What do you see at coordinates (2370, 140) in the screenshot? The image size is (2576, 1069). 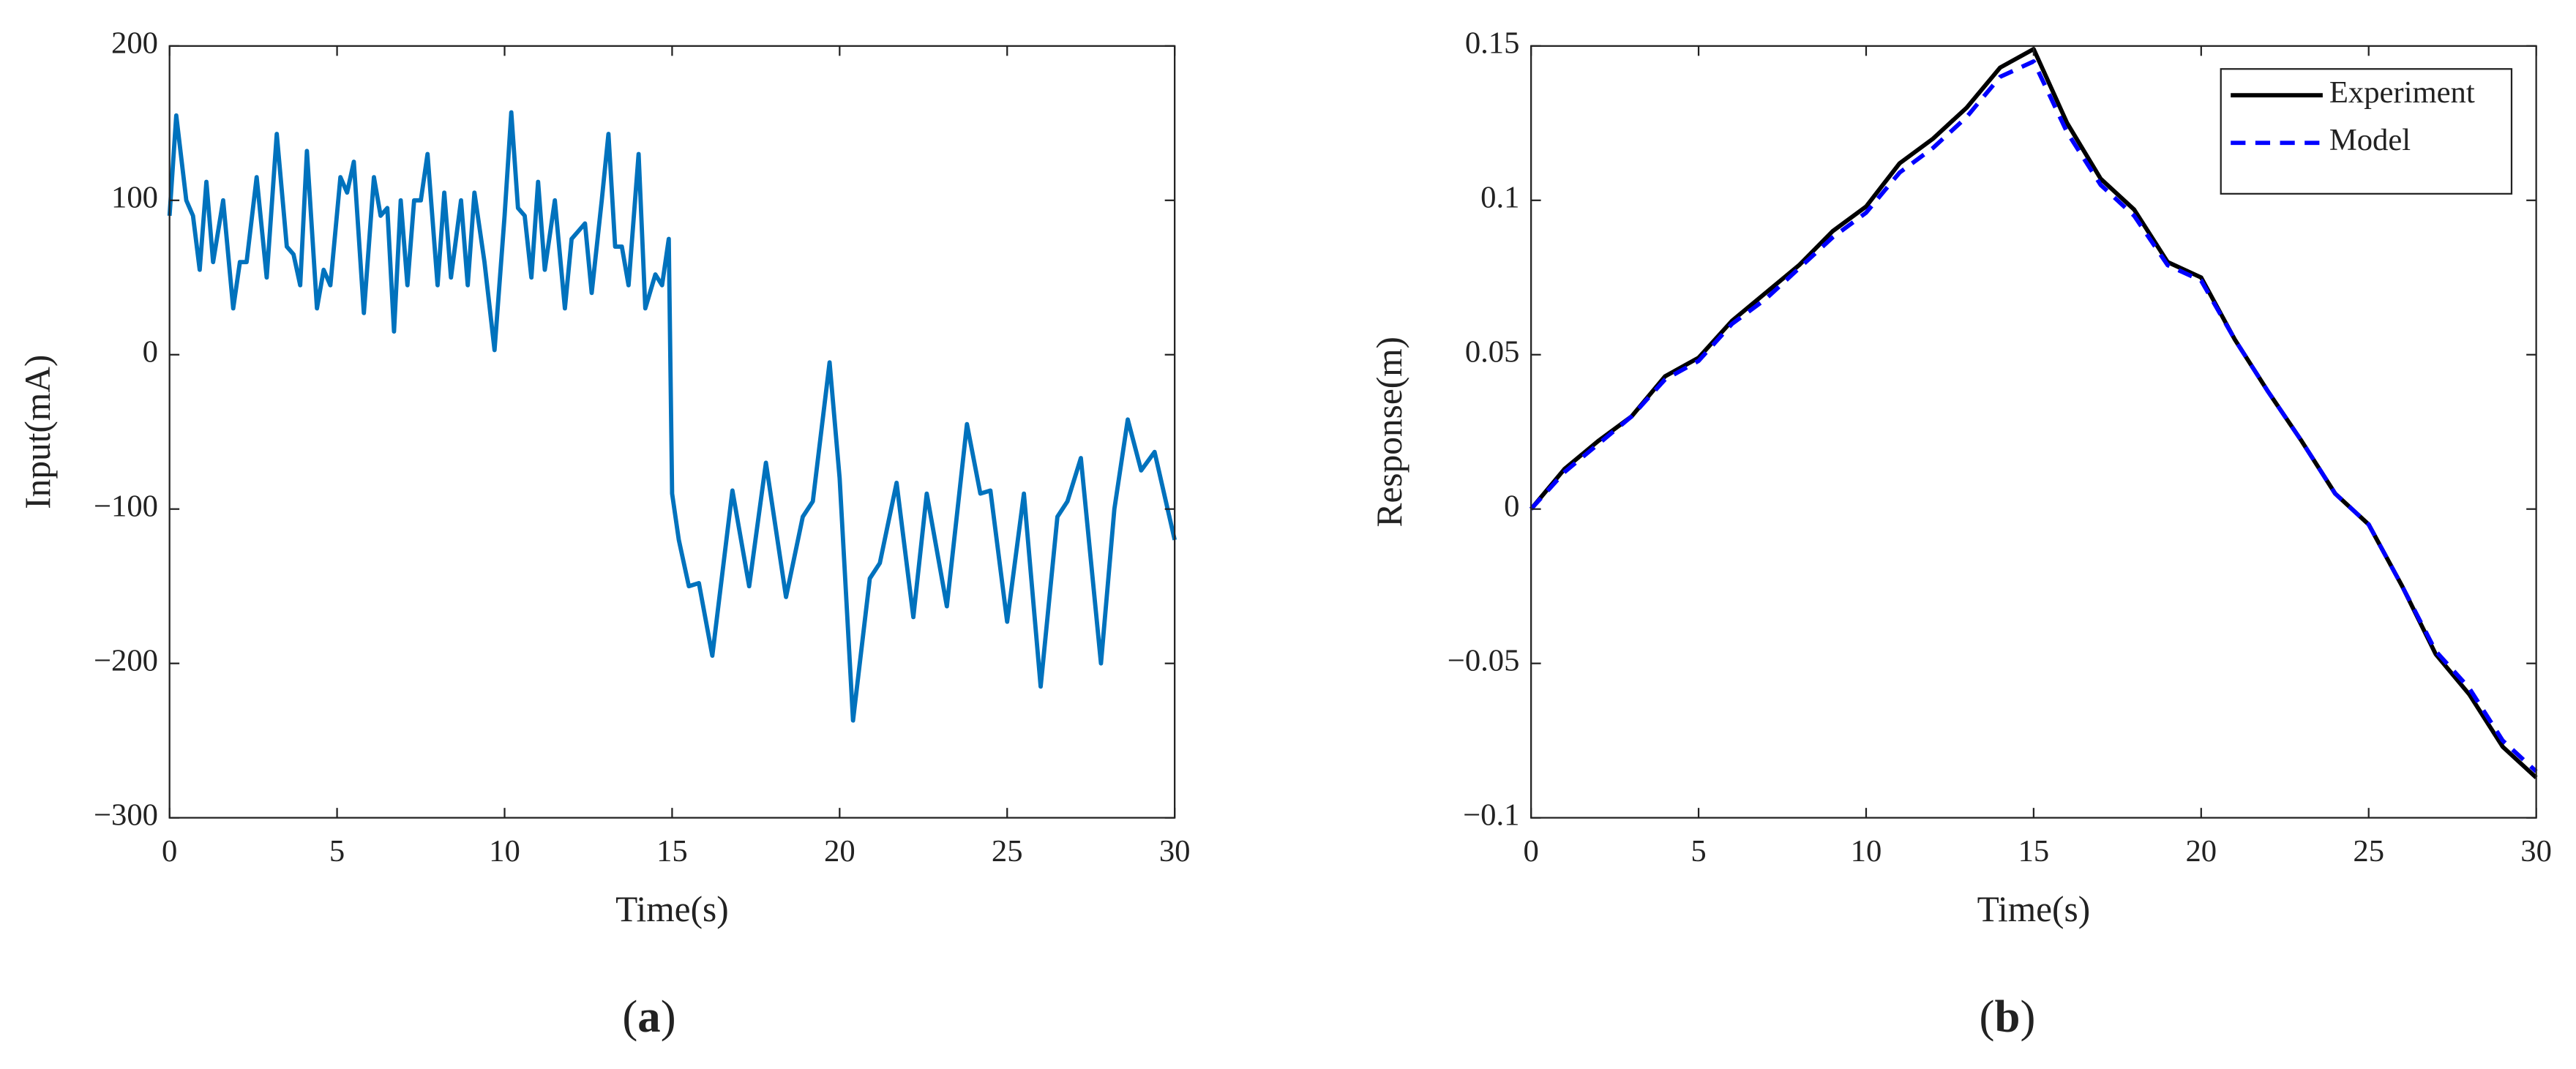 I see `legend-label: Model` at bounding box center [2370, 140].